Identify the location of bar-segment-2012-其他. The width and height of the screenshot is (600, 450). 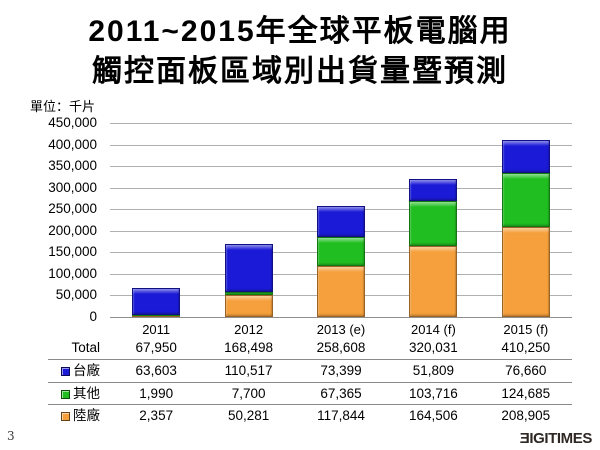
(248, 294).